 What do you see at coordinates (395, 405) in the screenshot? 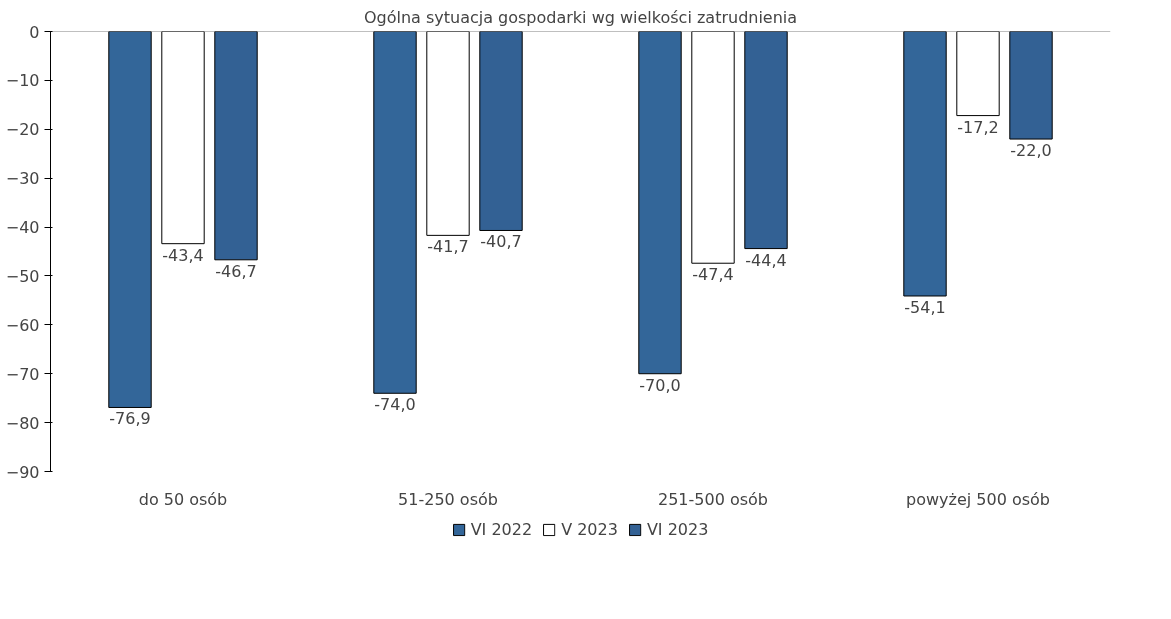
I see `data-label: -74,0` at bounding box center [395, 405].